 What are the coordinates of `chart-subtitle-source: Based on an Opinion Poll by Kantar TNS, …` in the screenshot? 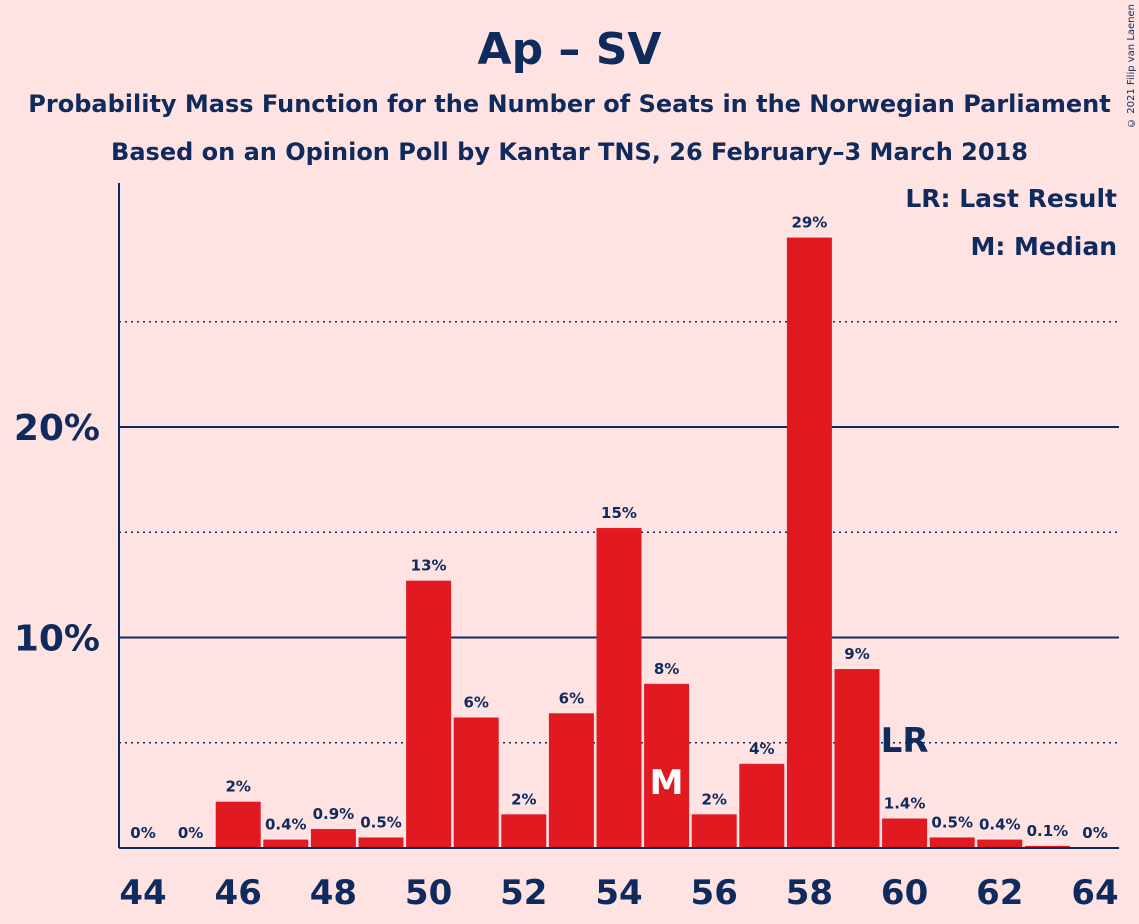 It's located at (569, 152).